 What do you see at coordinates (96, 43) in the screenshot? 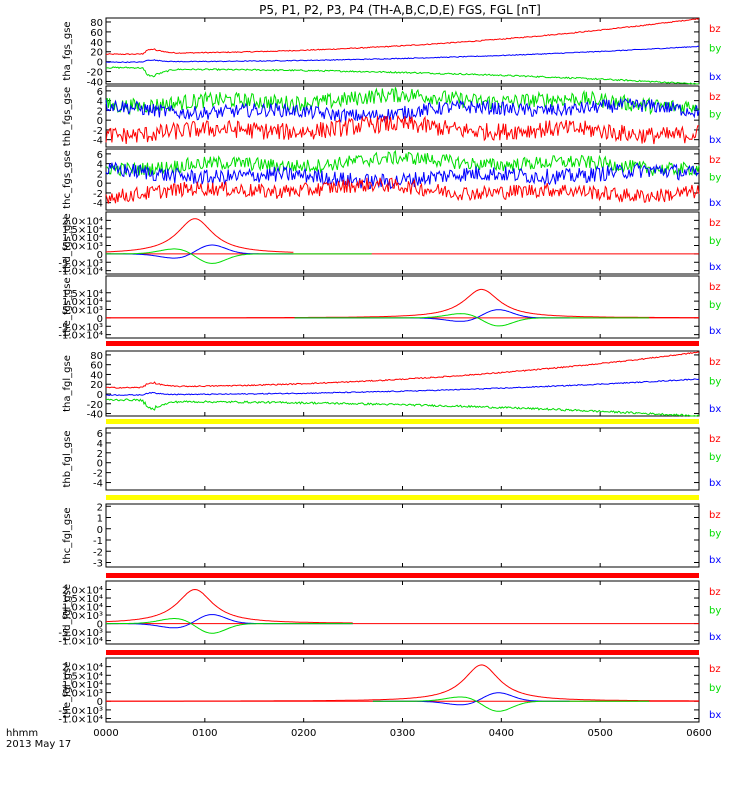
I see `y-tick-label: 40` at bounding box center [96, 43].